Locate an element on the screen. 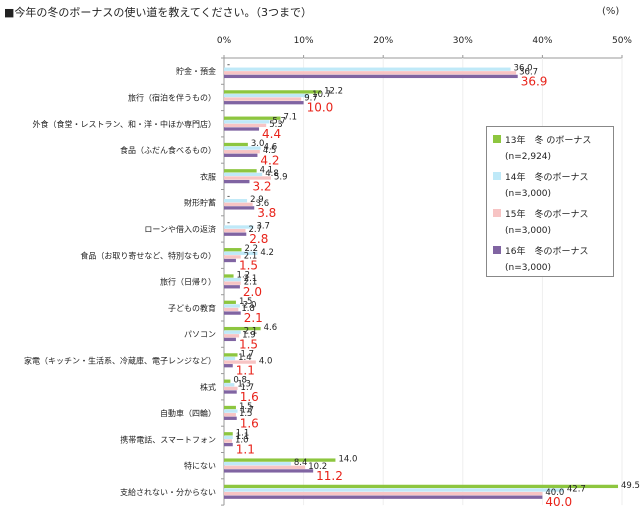 Image resolution: width=640 pixels, height=512 pixels. data-label: 10.7 is located at coordinates (321, 95).